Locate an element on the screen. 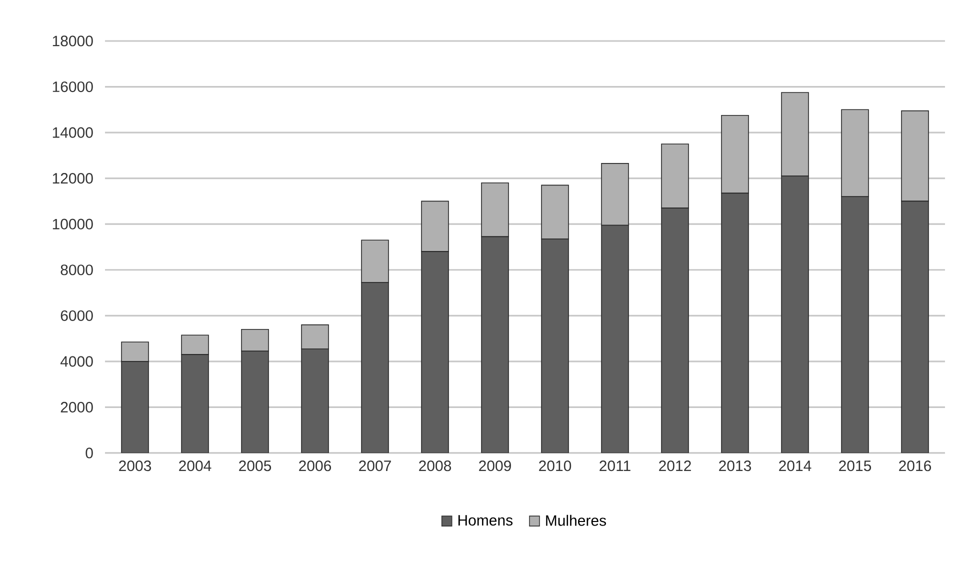 This screenshot has height=564, width=956. x-tick-label: 2015 is located at coordinates (855, 466).